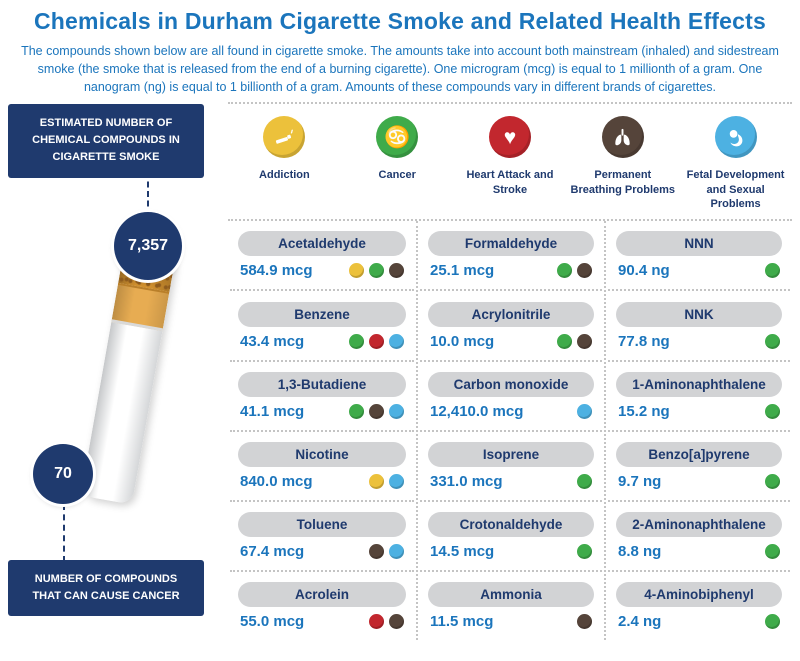 The height and width of the screenshot is (661, 800). What do you see at coordinates (699, 326) in the screenshot?
I see `chemical-entry: NNK 77.8 ng` at bounding box center [699, 326].